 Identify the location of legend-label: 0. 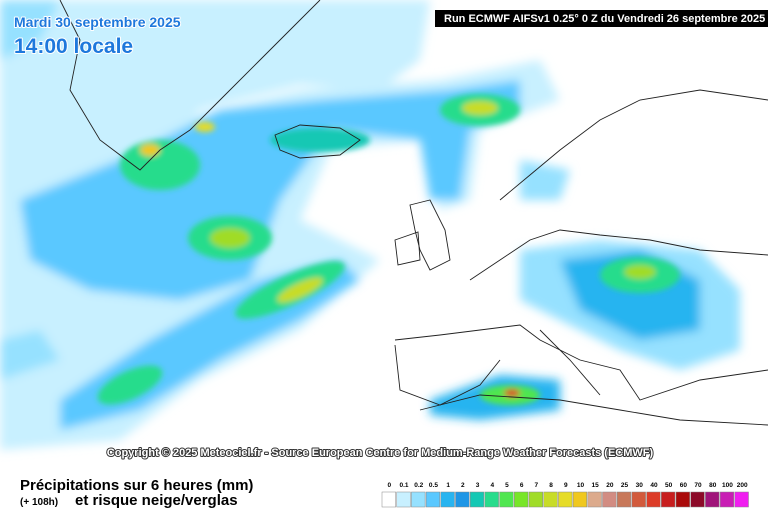
(390, 485).